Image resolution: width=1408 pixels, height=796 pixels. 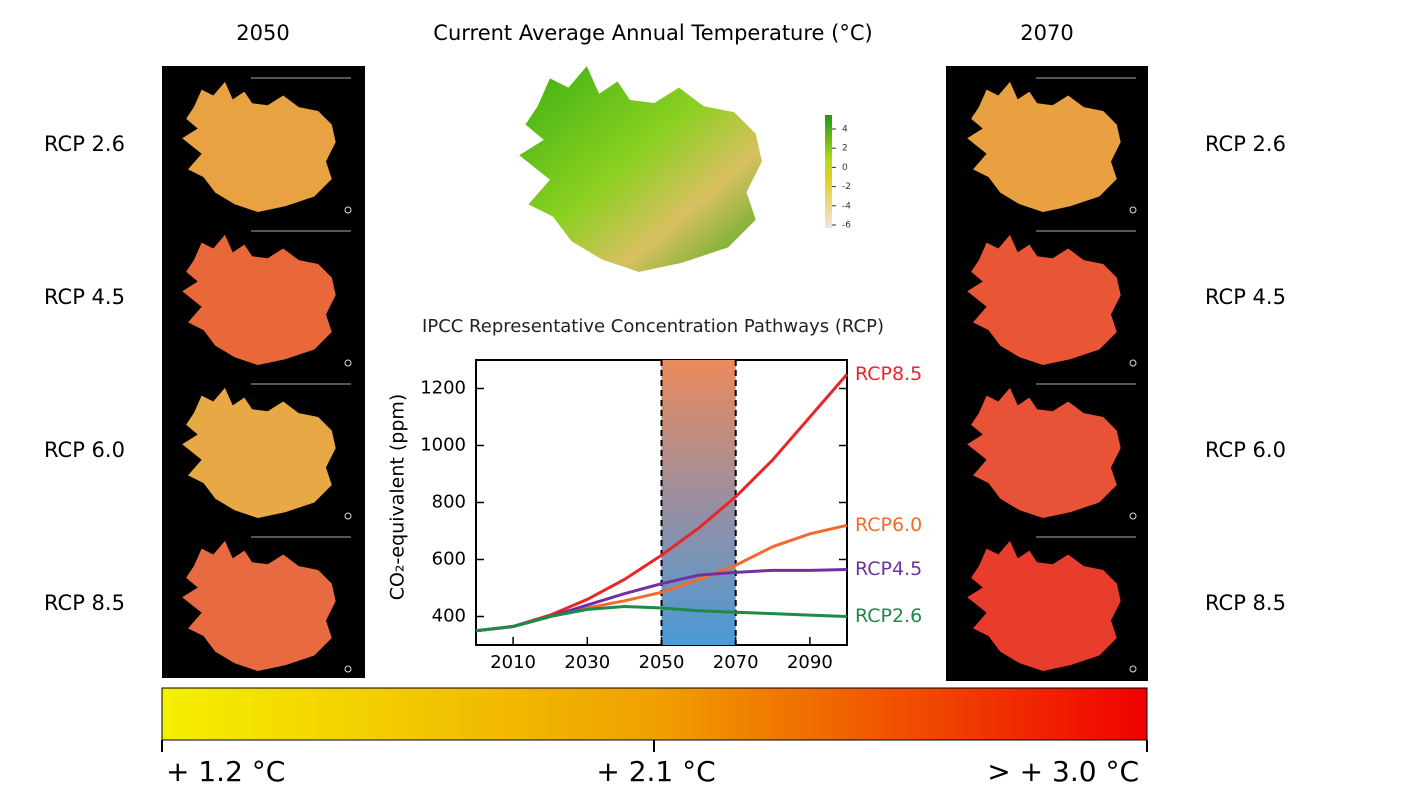 I want to click on y-tick-label: 1000, so click(x=443, y=445).